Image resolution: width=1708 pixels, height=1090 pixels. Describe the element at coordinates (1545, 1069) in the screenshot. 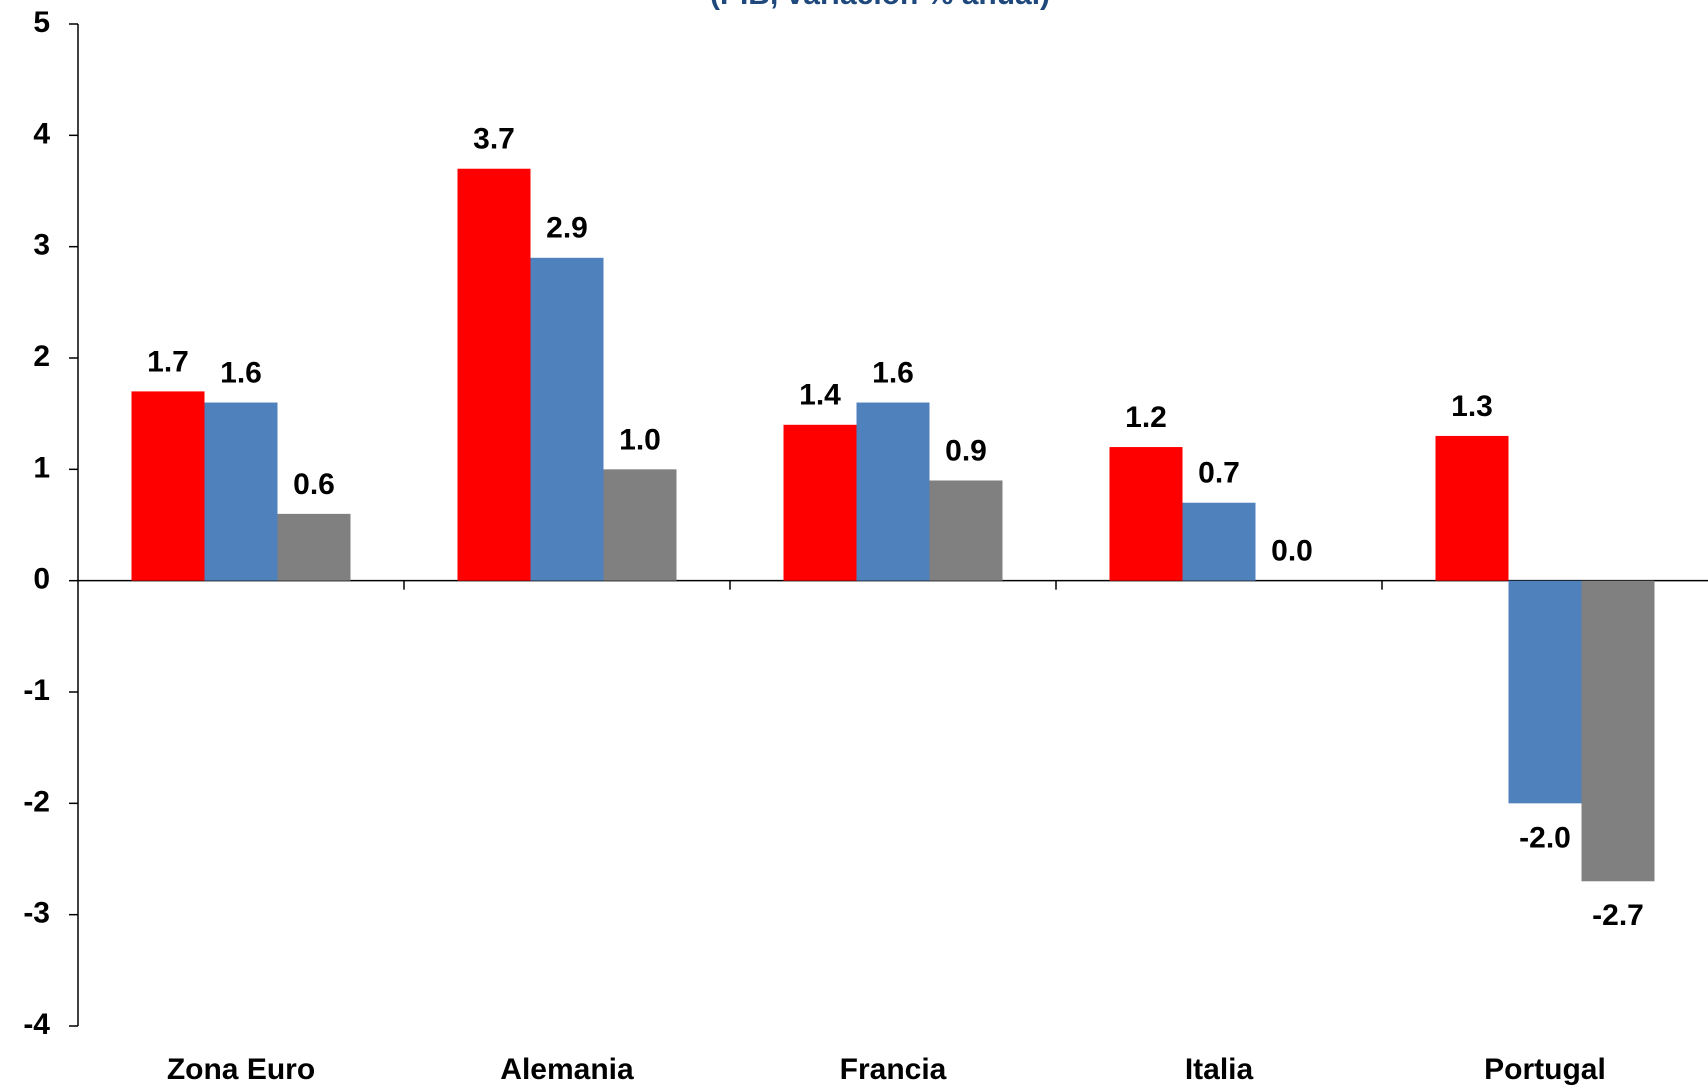

I see `x-tick-label: Portugal` at that location.